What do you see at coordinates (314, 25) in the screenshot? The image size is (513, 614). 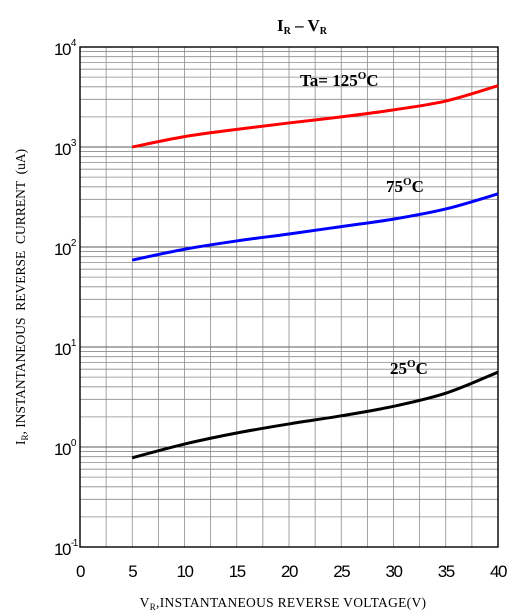 I see `title-v: V` at bounding box center [314, 25].